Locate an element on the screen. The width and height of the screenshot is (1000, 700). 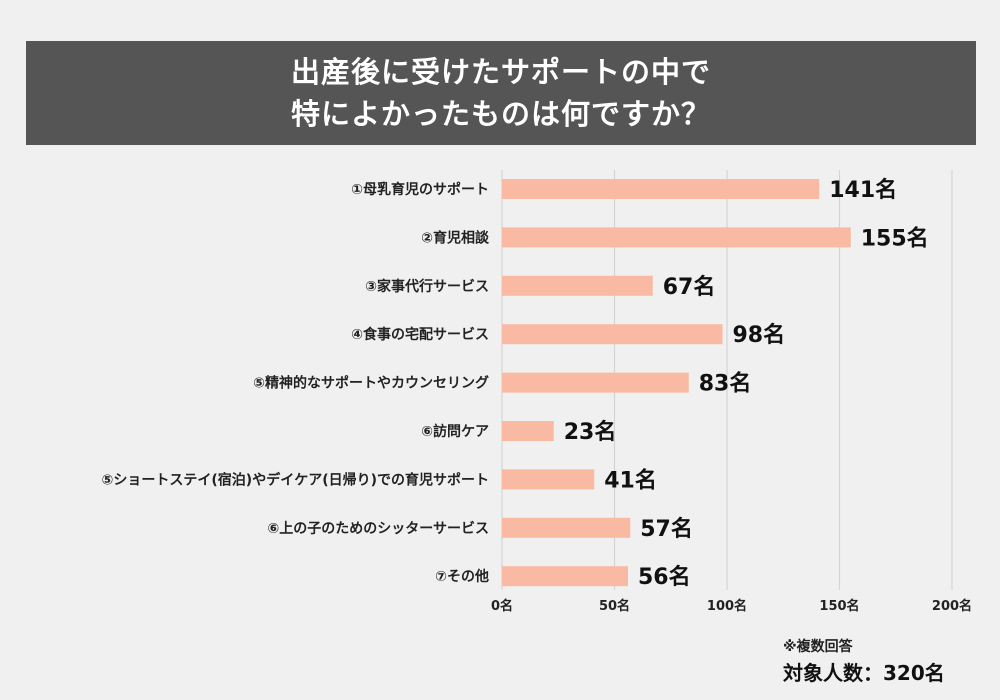
value-label-4: 98名 is located at coordinates (759, 335).